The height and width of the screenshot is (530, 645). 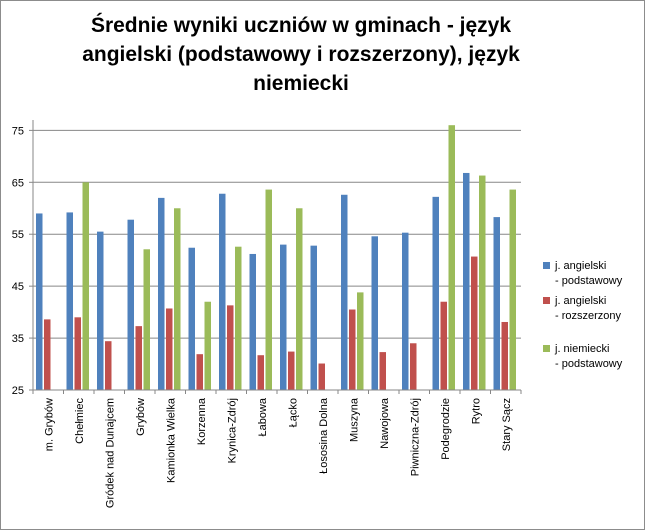 I want to click on x-tick-label: Rytro, so click(x=476, y=411).